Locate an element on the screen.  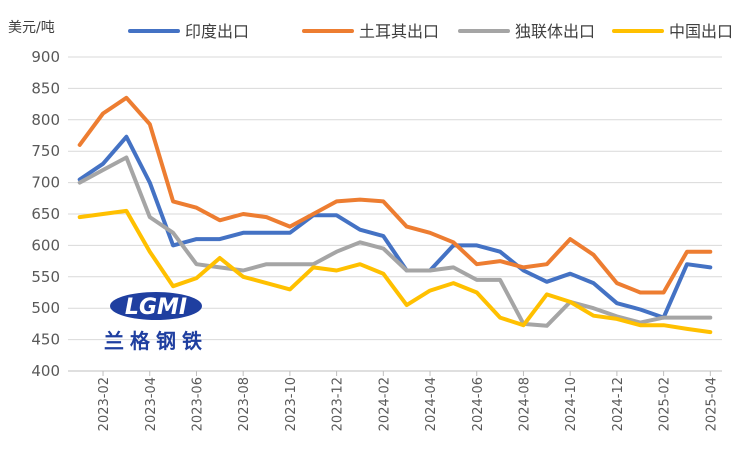
x-tick-label: 2025-04 is located at coordinates (711, 404).